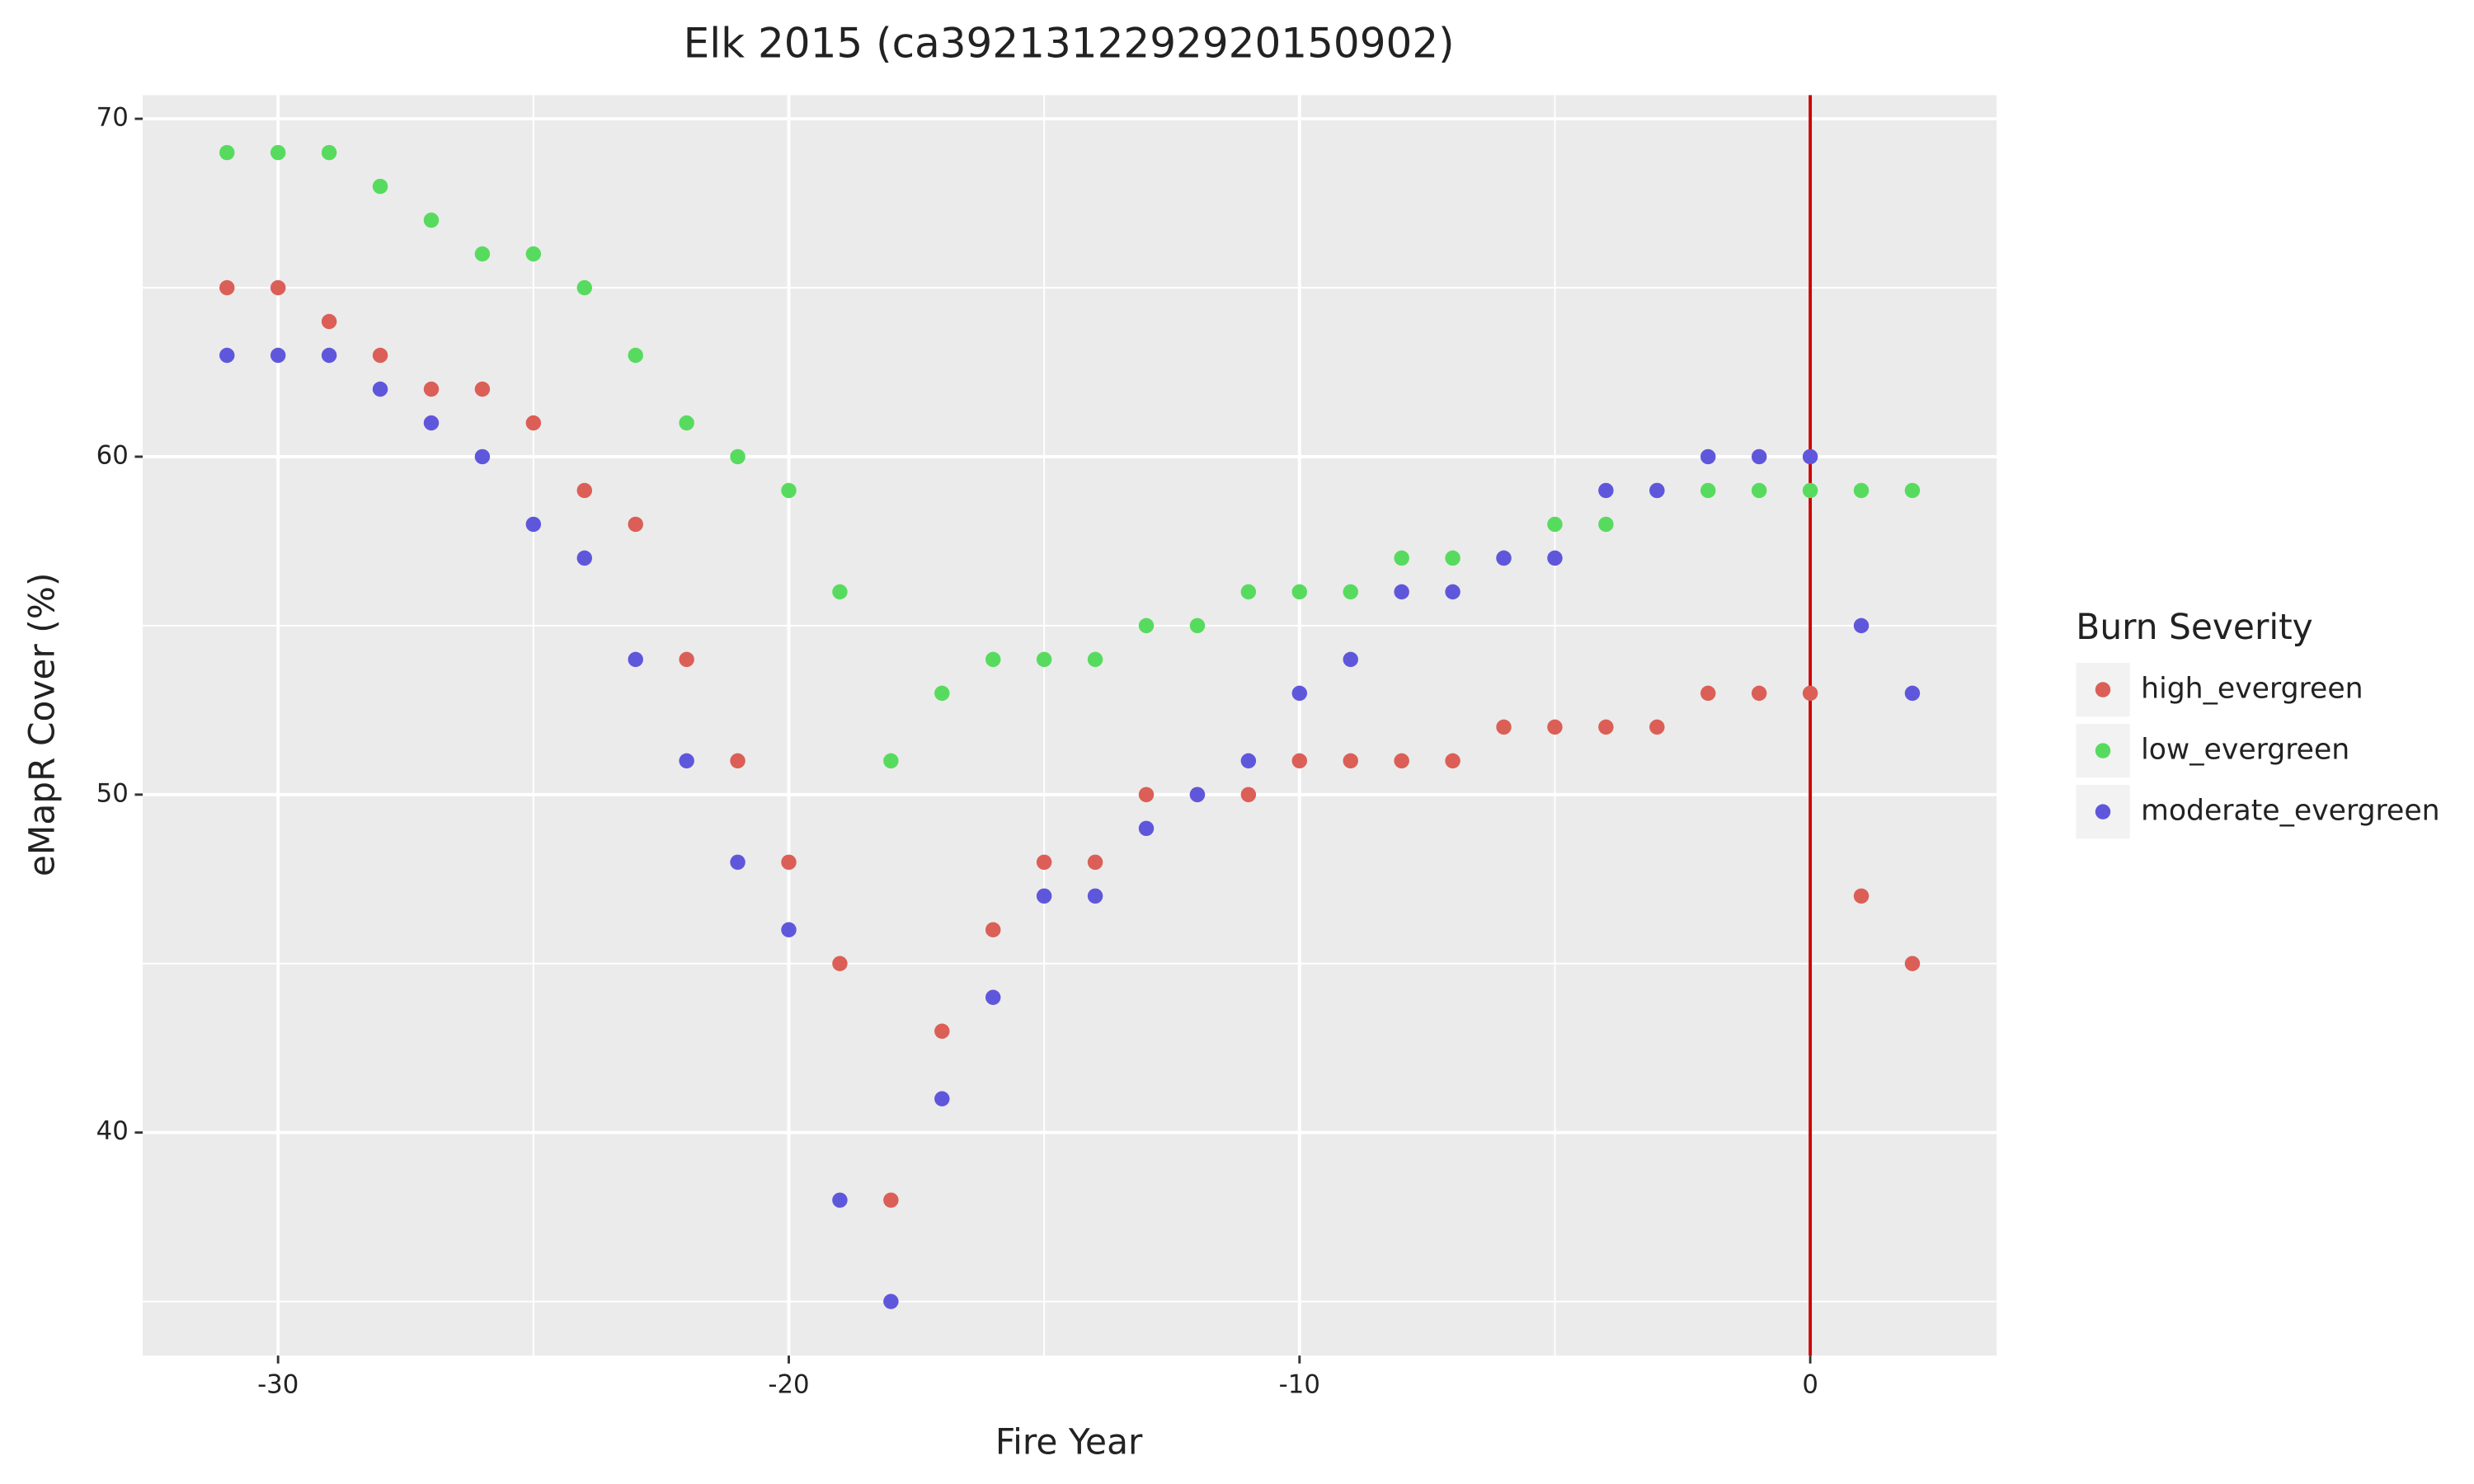 The image size is (2474, 1484). Describe the element at coordinates (2194, 627) in the screenshot. I see `legend-title: Burn Severity` at that location.